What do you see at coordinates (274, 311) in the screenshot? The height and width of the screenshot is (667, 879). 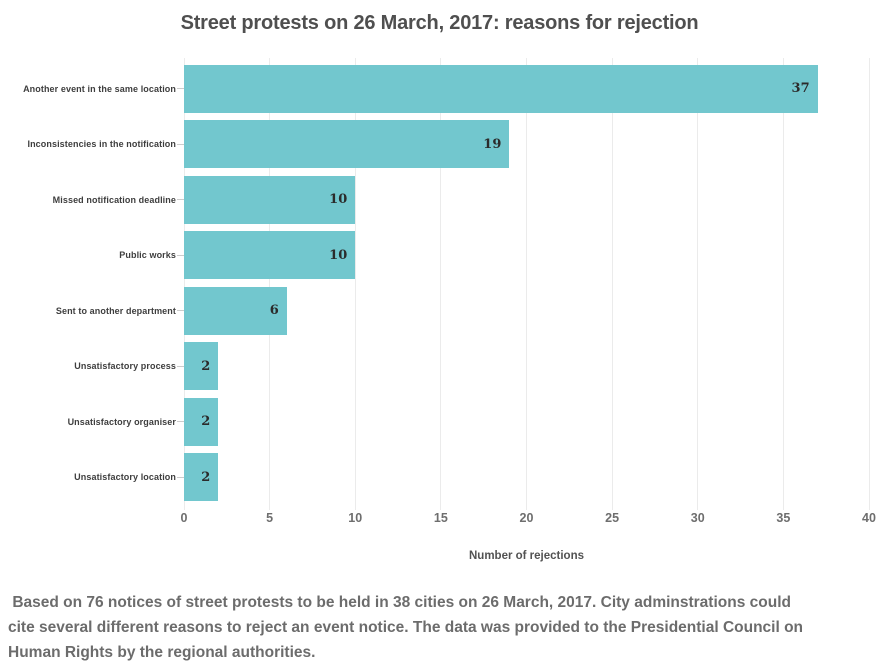 I see `bar-value-label: 6` at bounding box center [274, 311].